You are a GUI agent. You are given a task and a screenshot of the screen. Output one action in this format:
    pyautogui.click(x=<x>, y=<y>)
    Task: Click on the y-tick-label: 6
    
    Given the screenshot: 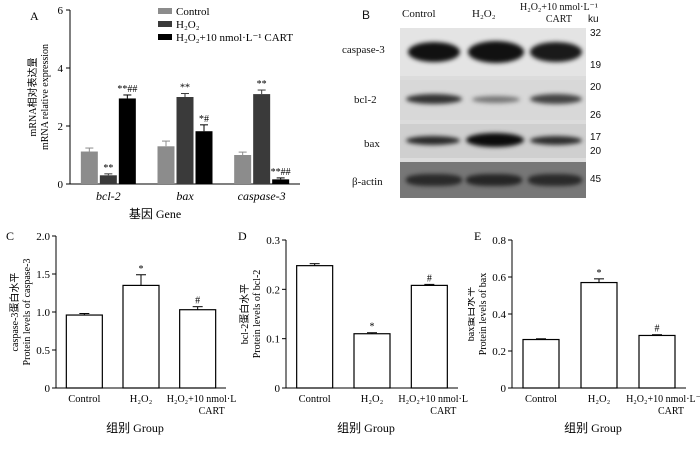 What is the action you would take?
    pyautogui.click(x=61, y=11)
    